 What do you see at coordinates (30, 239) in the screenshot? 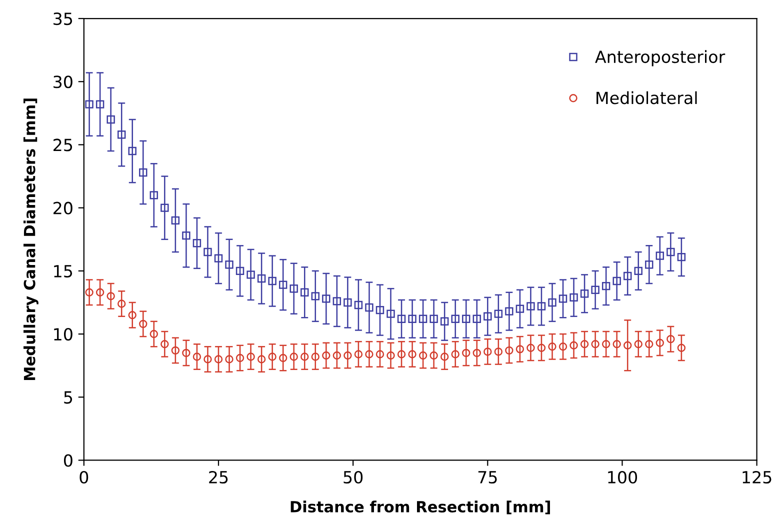
I see `y-axis-title: Medullary Canal Diameters [mm]` at bounding box center [30, 239].